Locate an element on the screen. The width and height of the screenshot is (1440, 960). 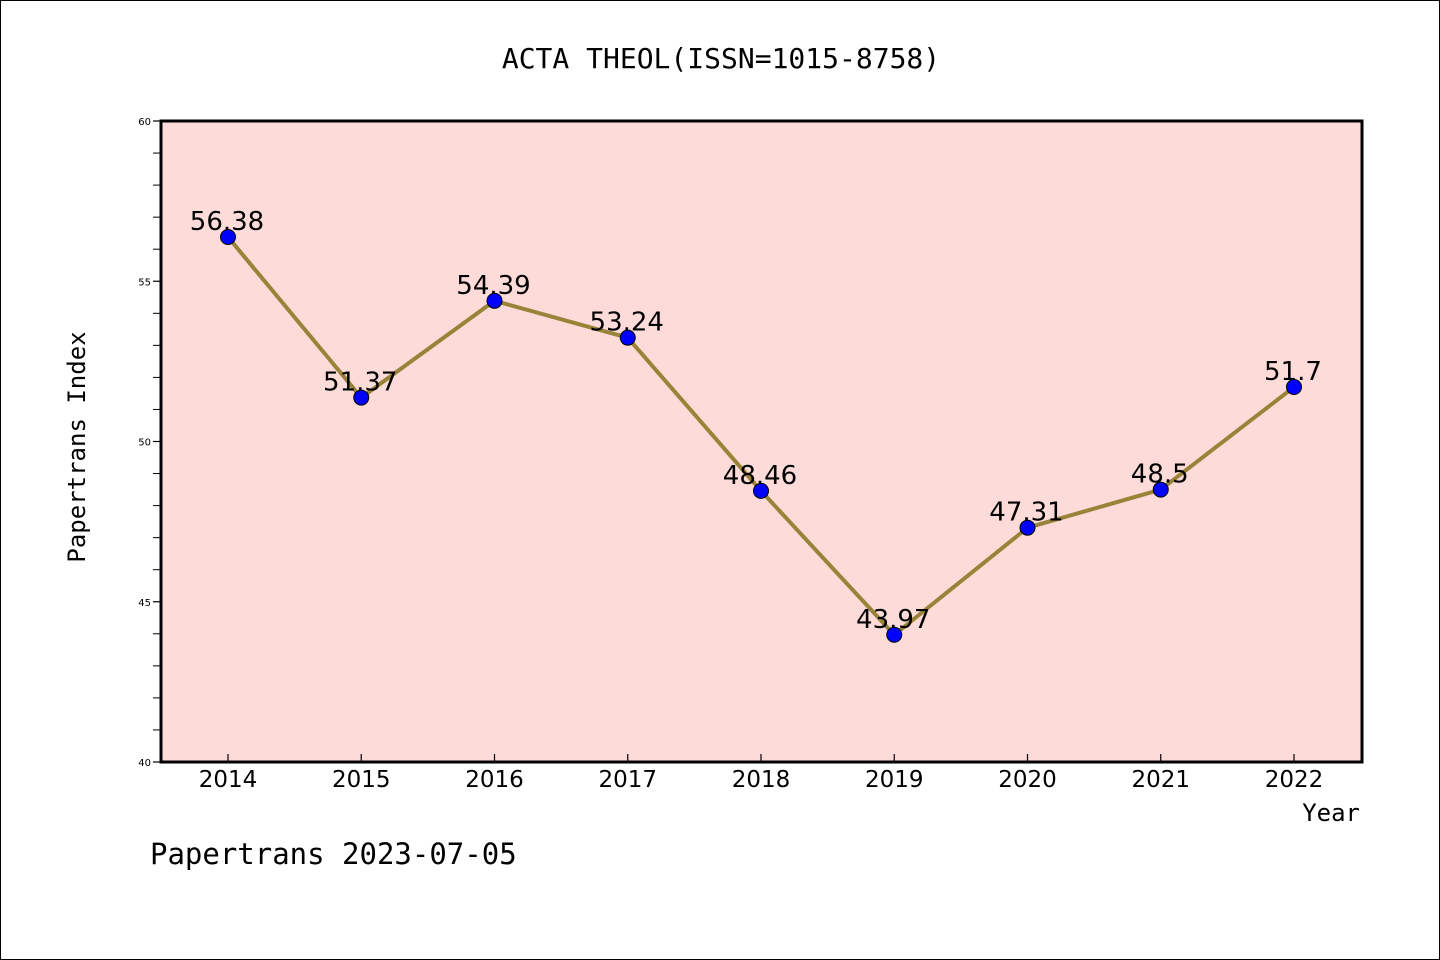
data-point-2018 is located at coordinates (761, 490).